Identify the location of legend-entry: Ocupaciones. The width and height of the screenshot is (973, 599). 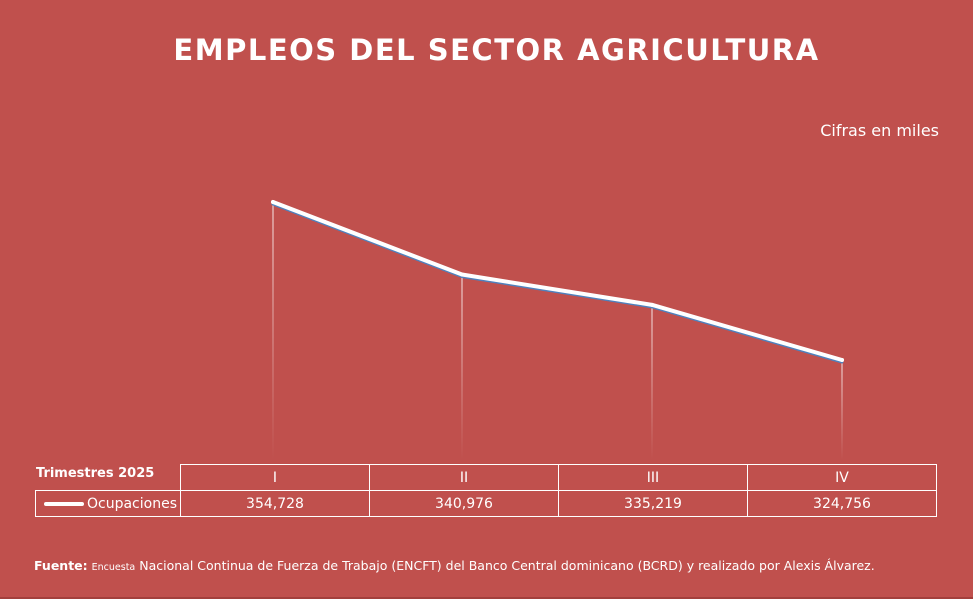
(108, 503).